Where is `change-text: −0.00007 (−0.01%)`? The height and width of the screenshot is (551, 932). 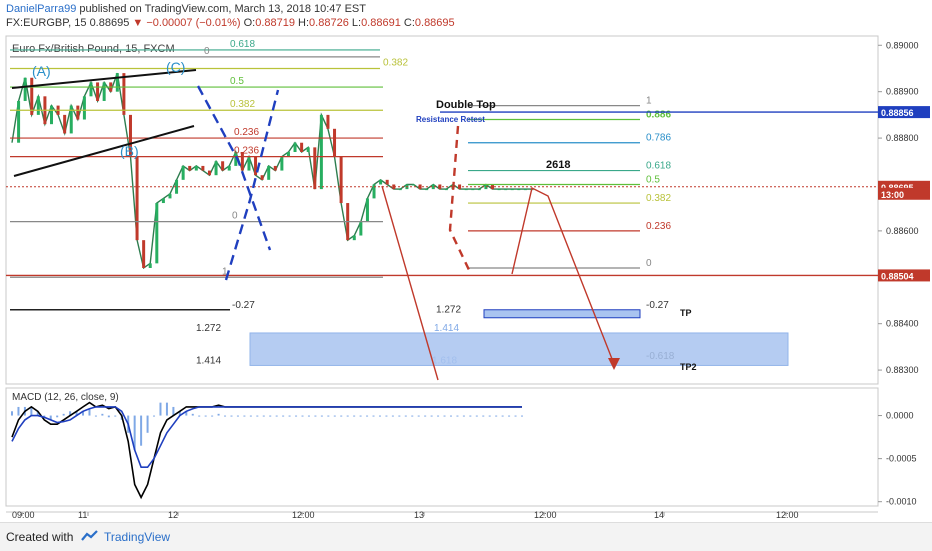 change-text: −0.00007 (−0.01%) is located at coordinates (193, 23).